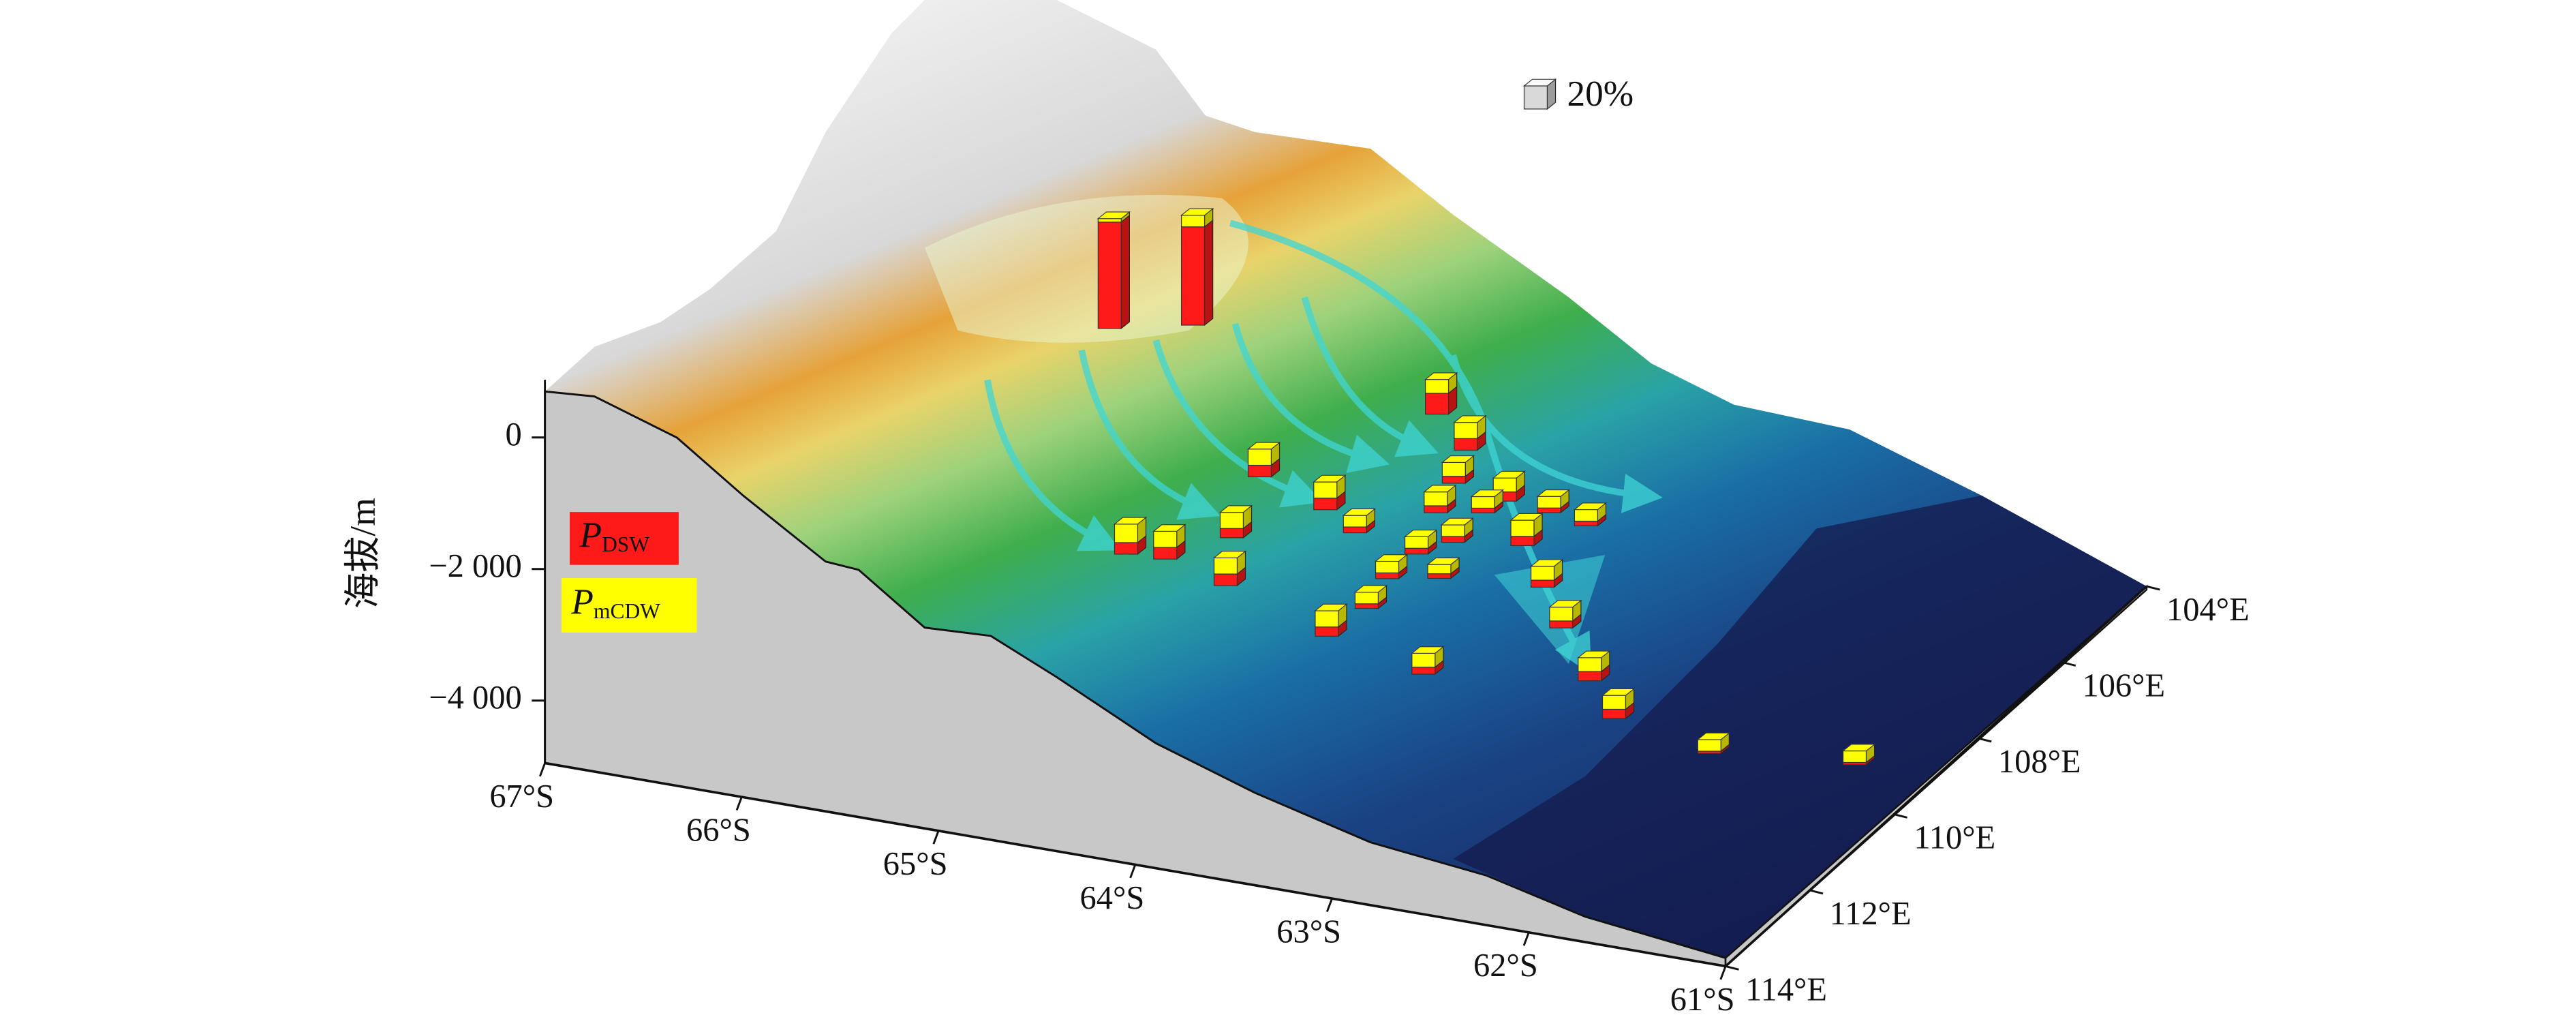 This screenshot has width=2576, height=1030. I want to click on lat-tick-label: 65°S, so click(915, 864).